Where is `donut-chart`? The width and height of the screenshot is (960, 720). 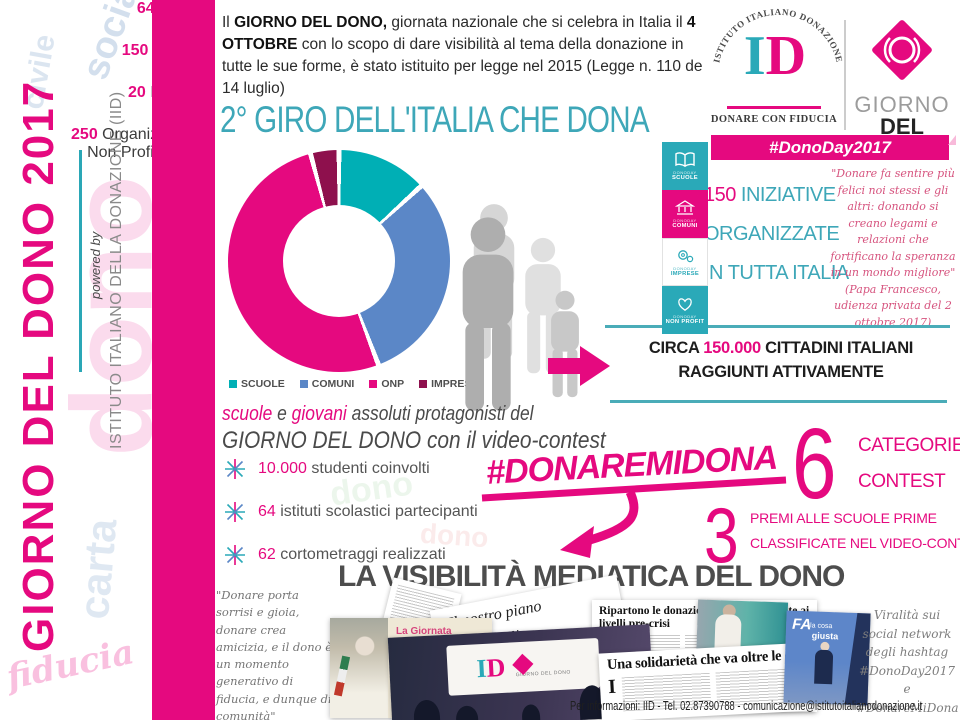 donut-chart is located at coordinates (339, 261).